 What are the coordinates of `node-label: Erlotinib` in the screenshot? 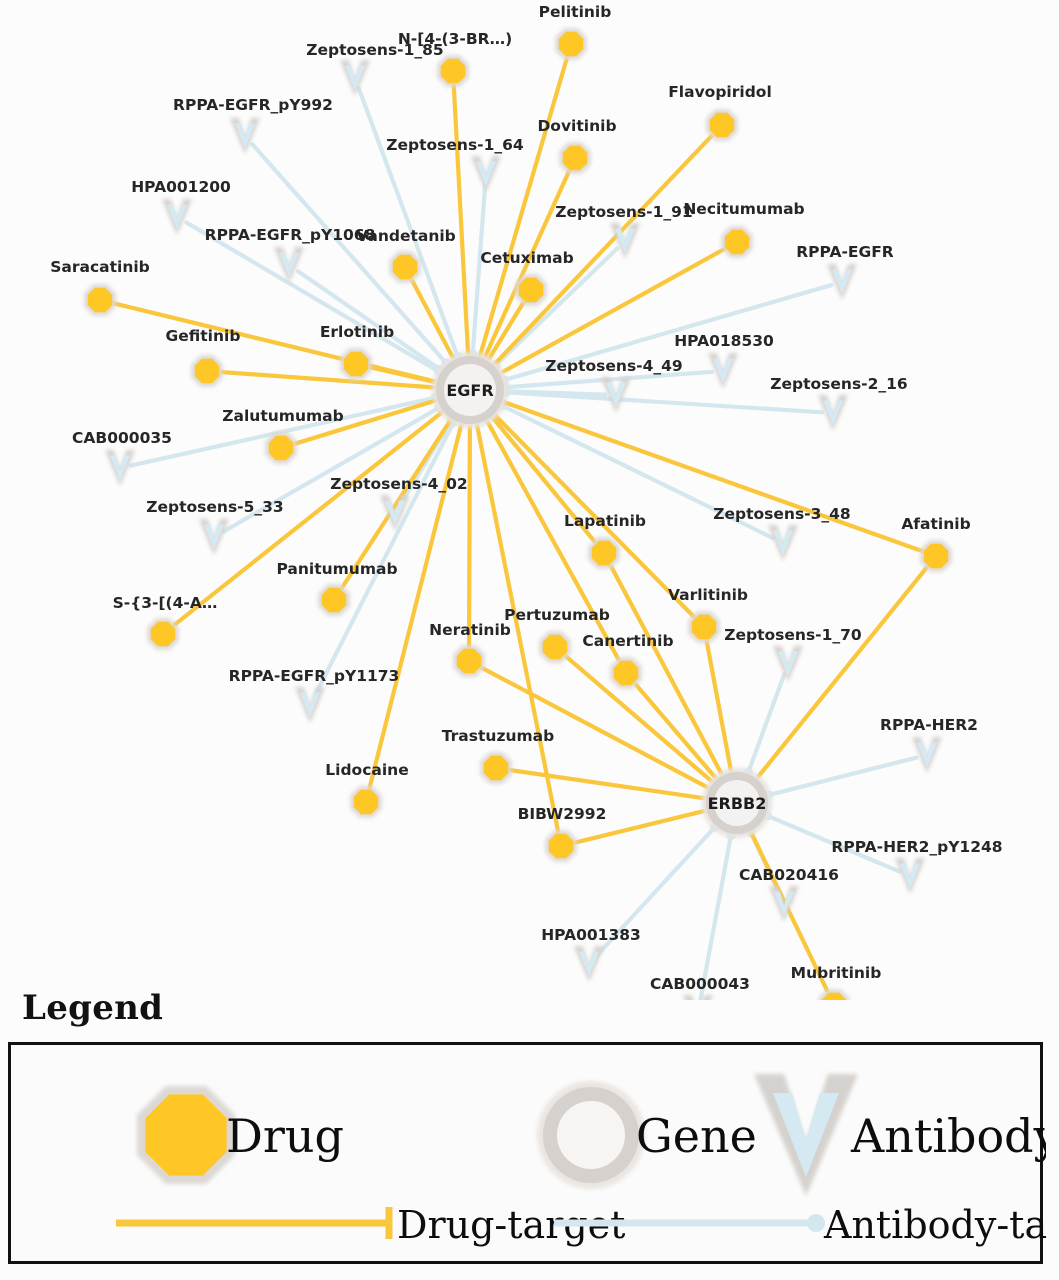 It's located at (357, 332).